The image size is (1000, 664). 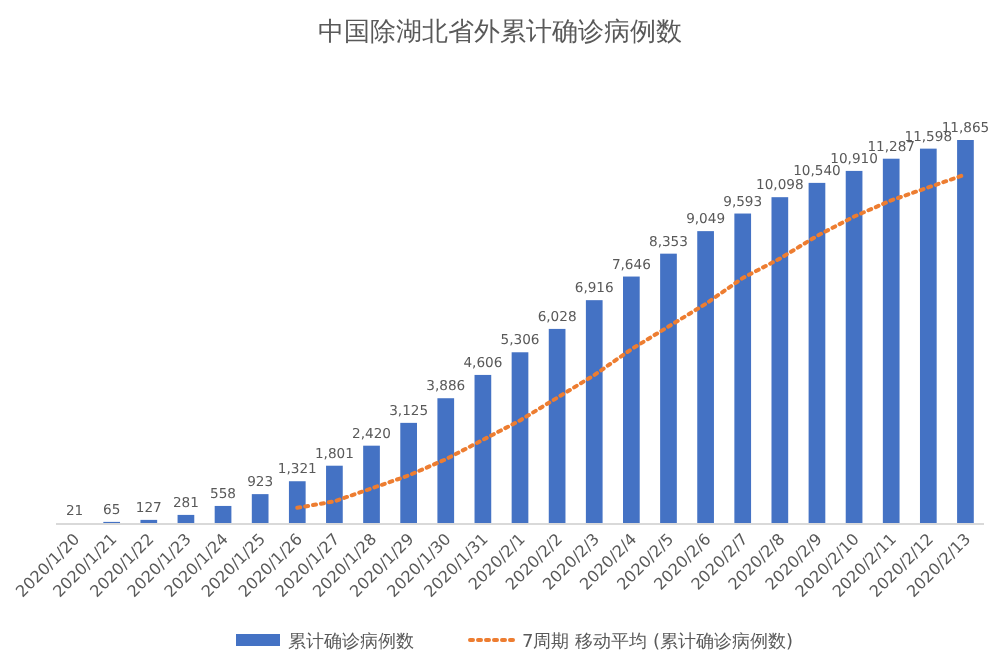 I want to click on chart-title: 中国除湖北省外累计确诊病例数, so click(x=500, y=33).